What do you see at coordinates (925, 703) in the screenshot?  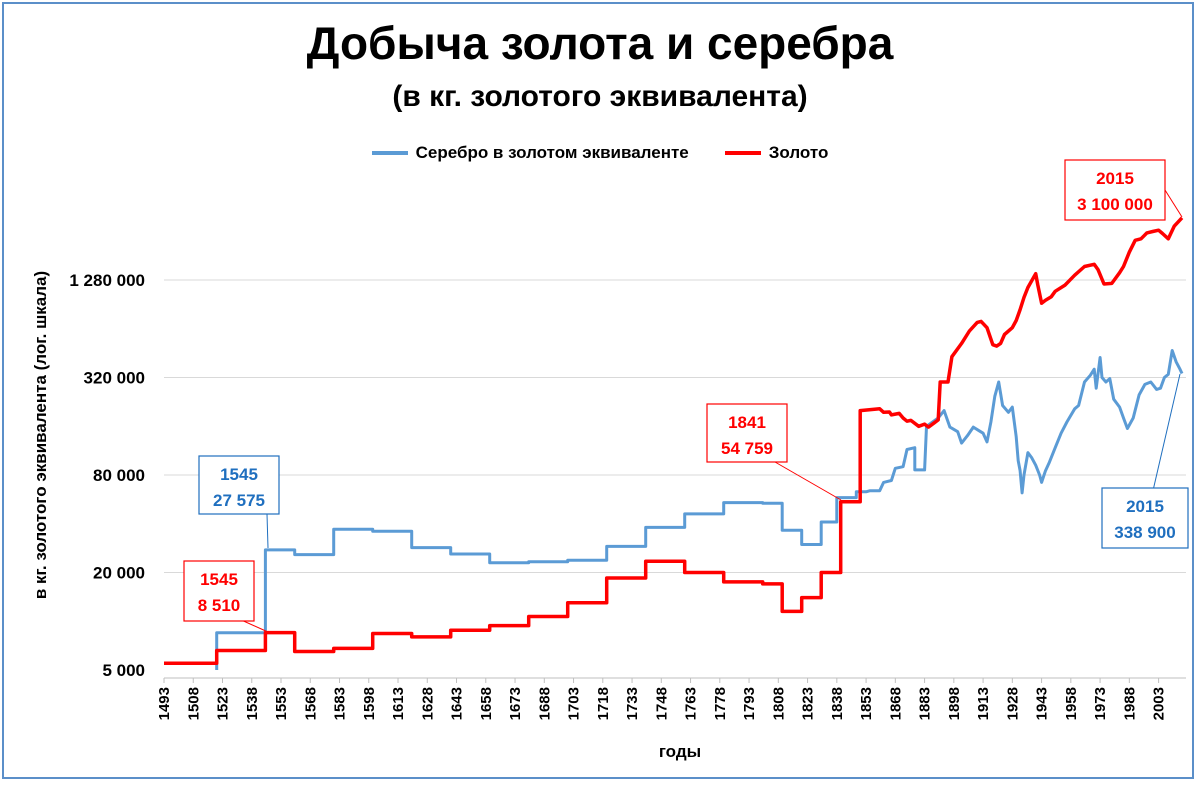 I see `x-tick-label: 1883` at bounding box center [925, 703].